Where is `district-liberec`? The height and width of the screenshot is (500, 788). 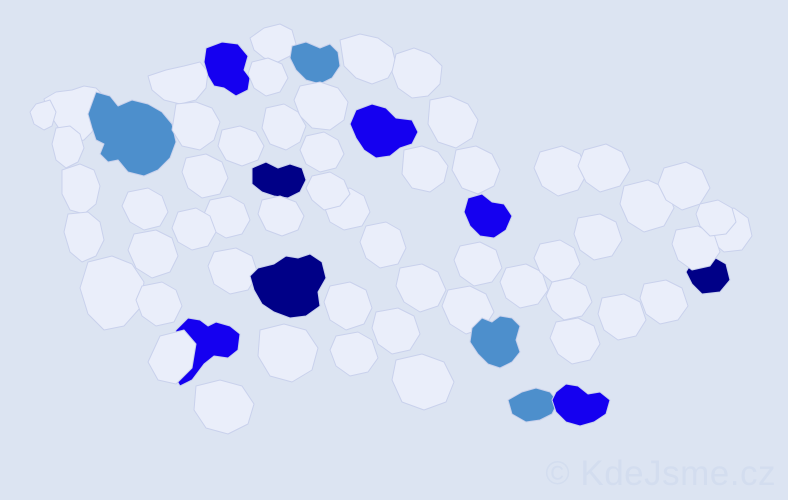
district-liberec is located at coordinates (273, 43).